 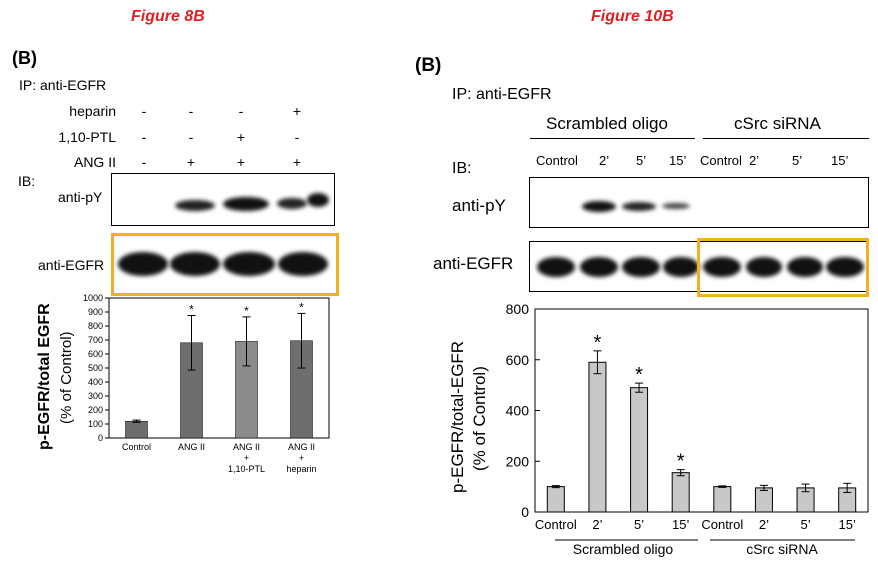 What do you see at coordinates (777, 123) in the screenshot?
I see `group-label-csrc: cSrc siRNA` at bounding box center [777, 123].